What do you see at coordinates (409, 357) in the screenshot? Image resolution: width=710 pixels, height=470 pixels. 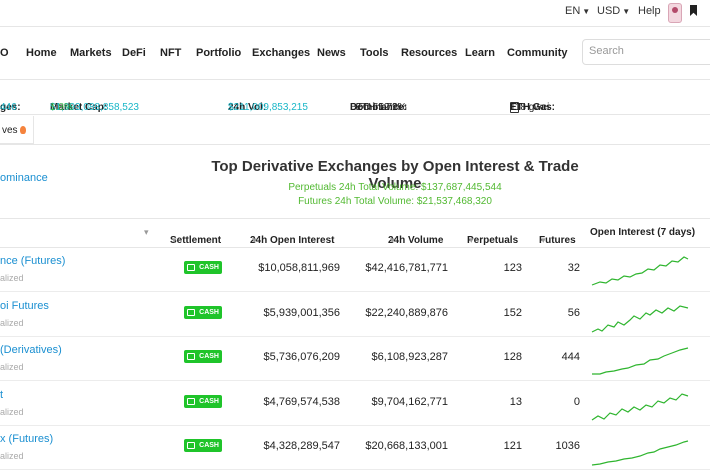 I see `volume-value: $6,108,923,287` at bounding box center [409, 357].